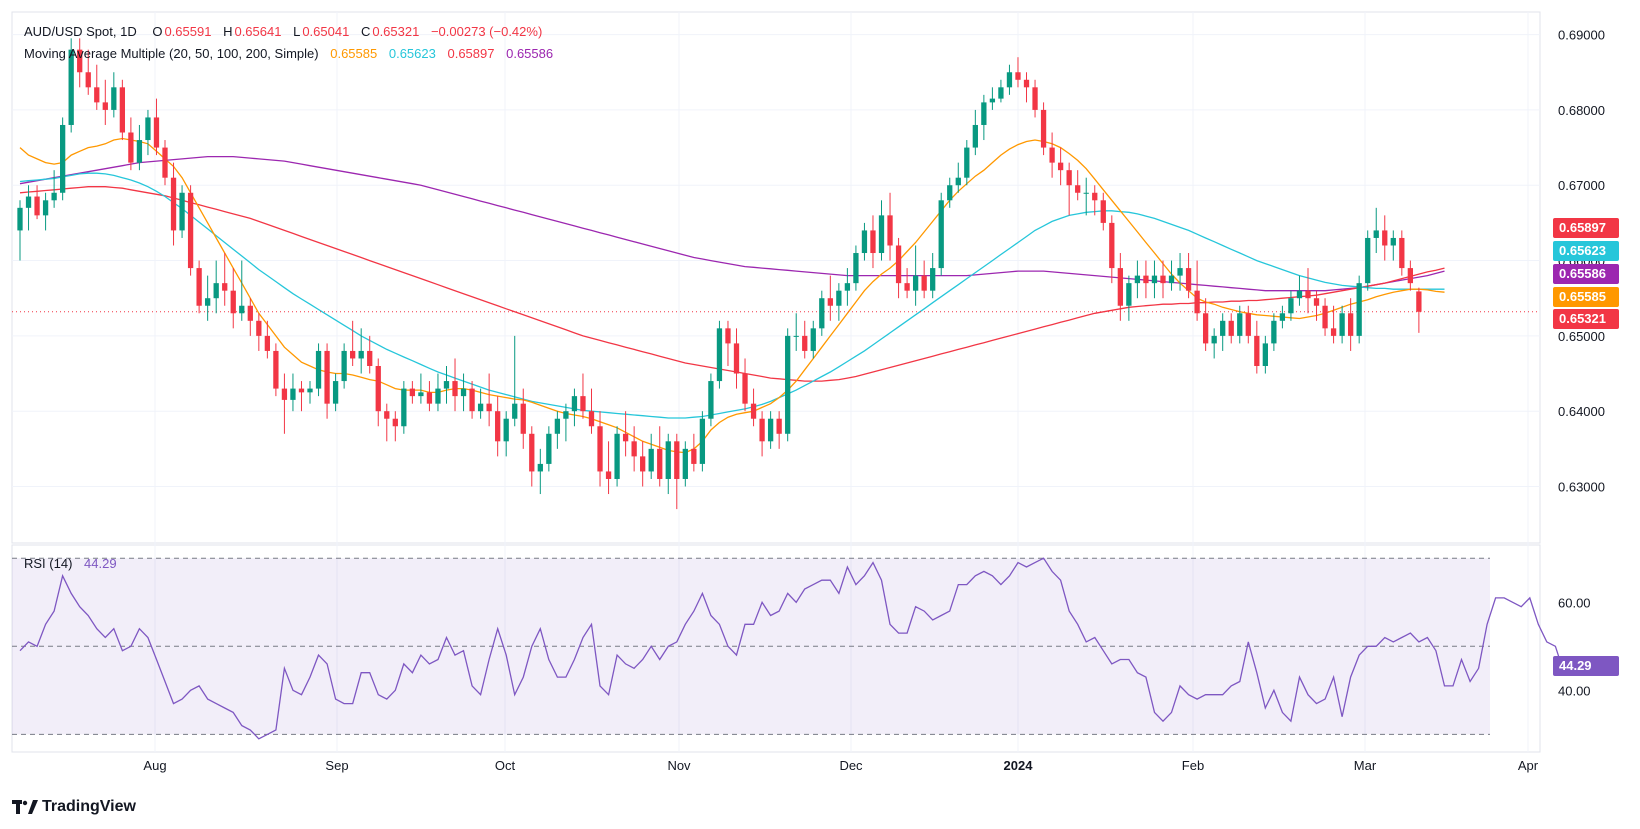  What do you see at coordinates (505, 765) in the screenshot?
I see `time-tick-label: Oct` at bounding box center [505, 765].